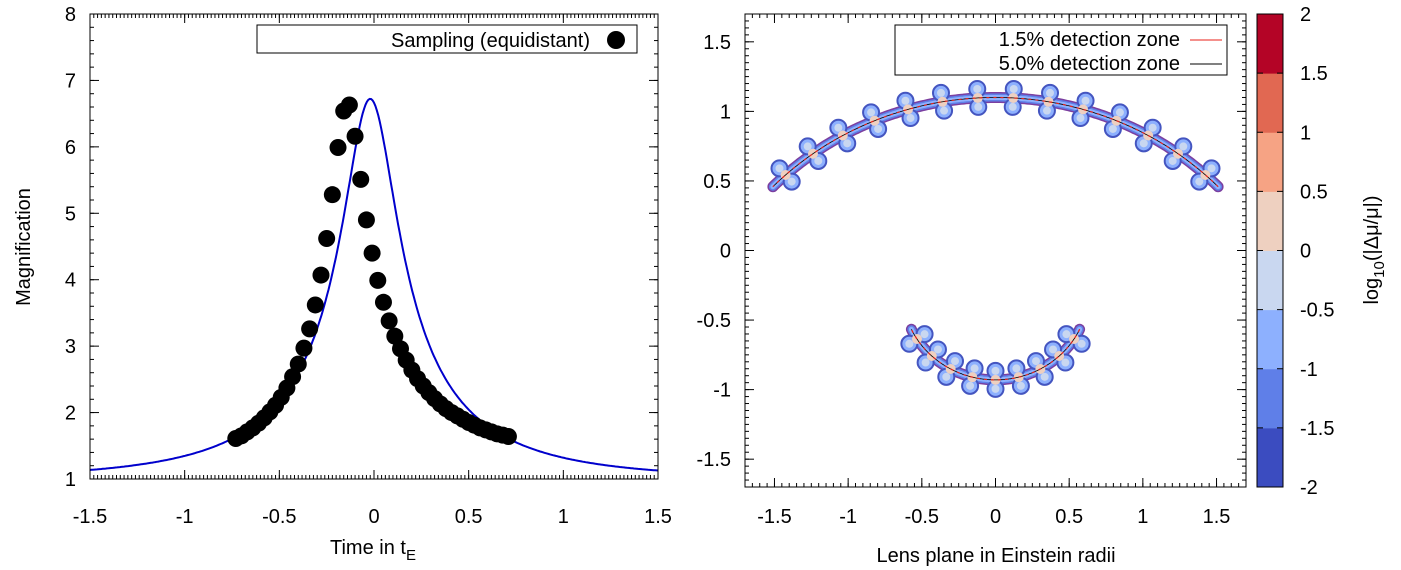 Image resolution: width=1401 pixels, height=570 pixels. What do you see at coordinates (70, 15) in the screenshot?
I see `y-tick-label: 8` at bounding box center [70, 15].